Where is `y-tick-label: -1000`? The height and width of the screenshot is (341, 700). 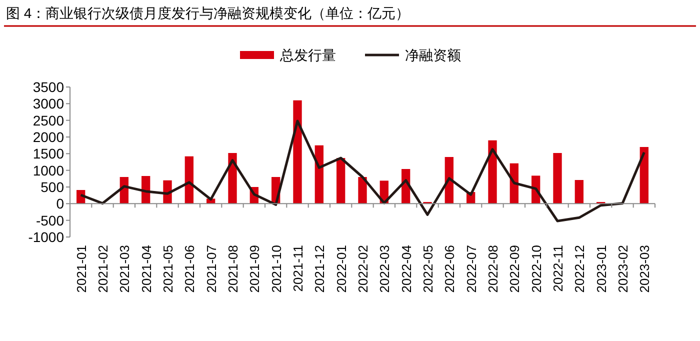 y-tick-label: -1000 is located at coordinates (46, 237).